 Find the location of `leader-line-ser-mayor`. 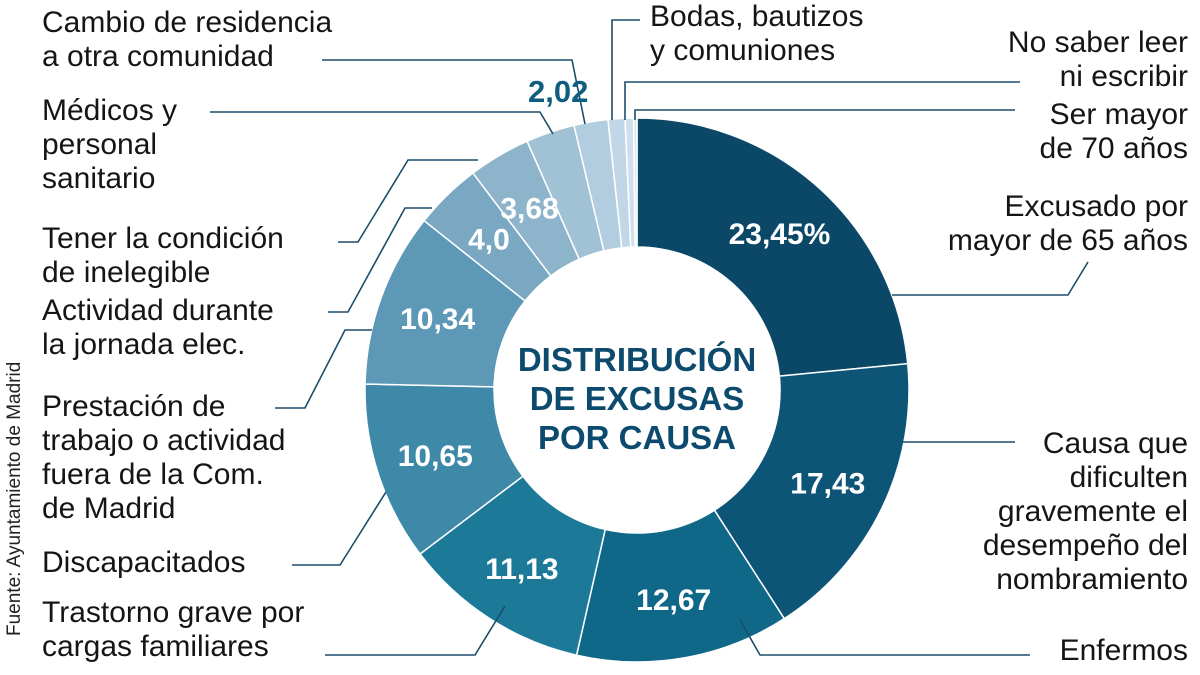

leader-line-ser-mayor is located at coordinates (824, 114).